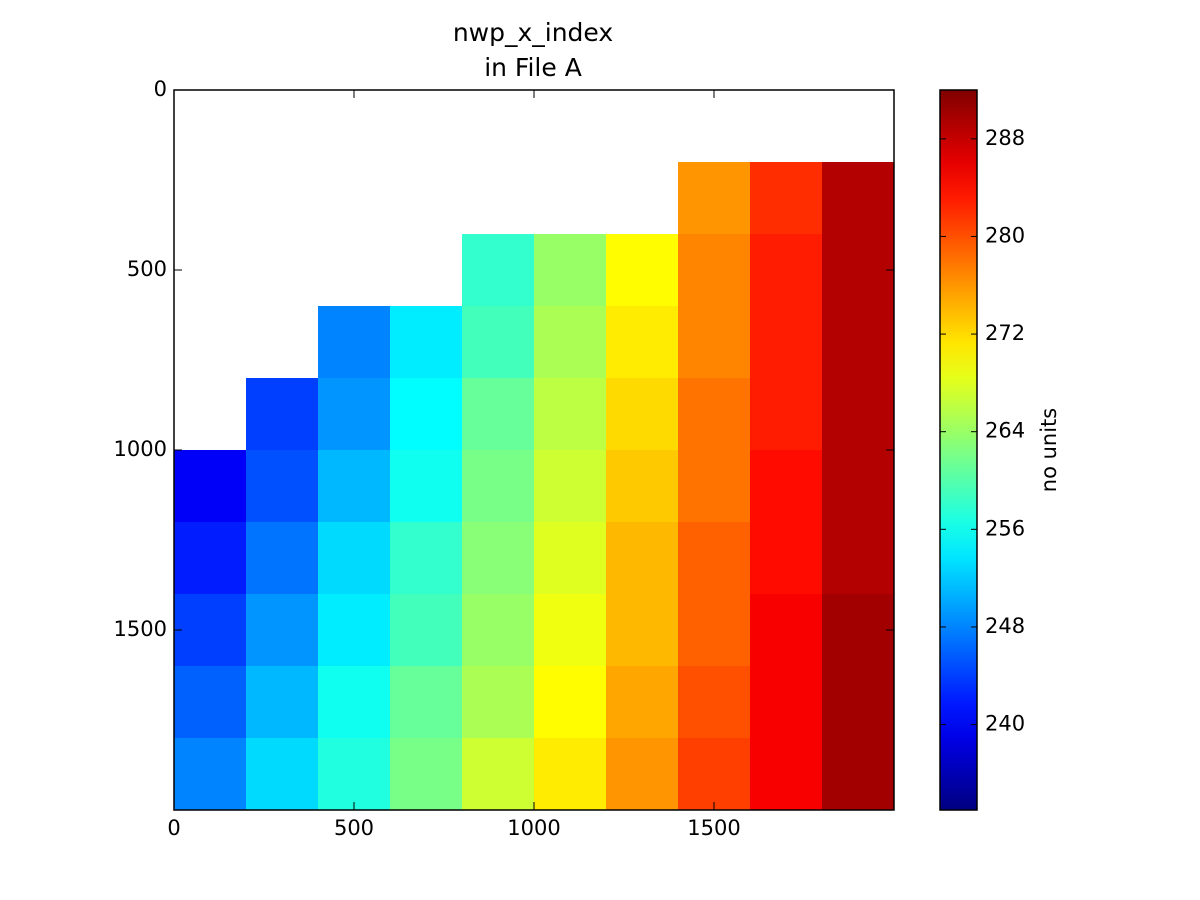 The height and width of the screenshot is (900, 1200). What do you see at coordinates (354, 828) in the screenshot?
I see `x-tick-label: 500` at bounding box center [354, 828].